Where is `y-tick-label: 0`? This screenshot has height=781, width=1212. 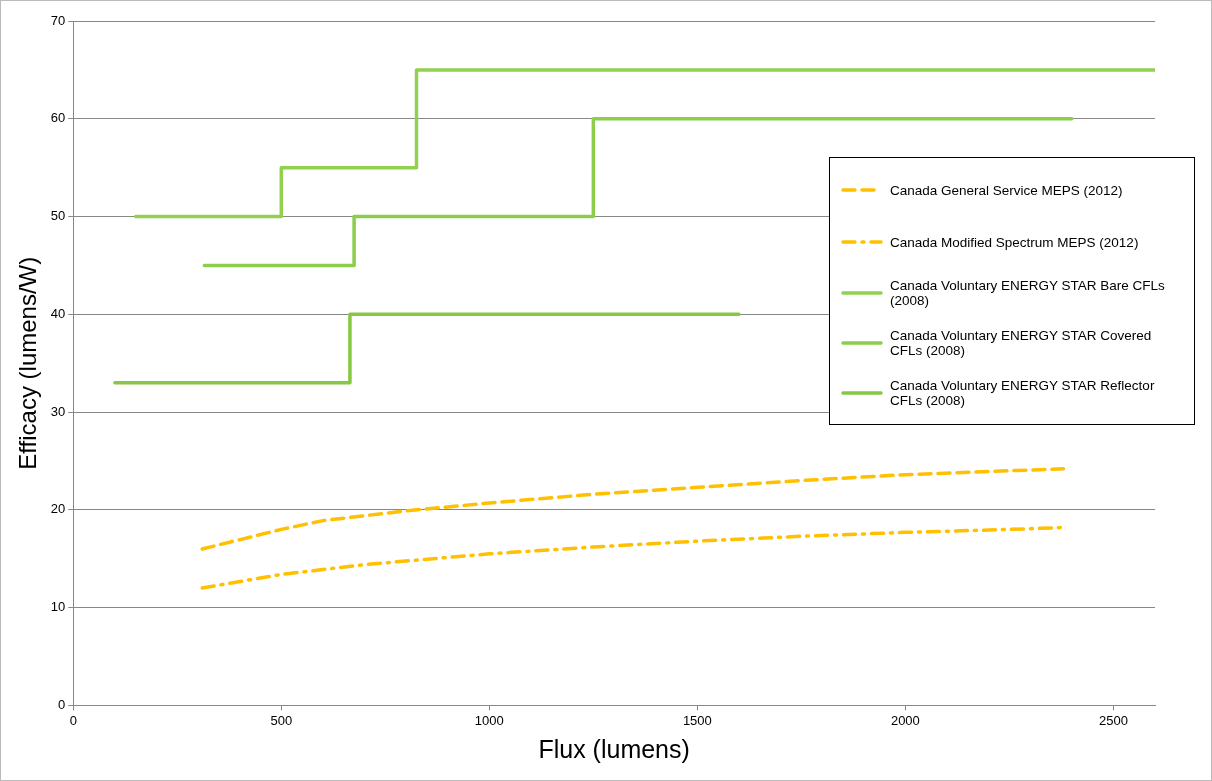 y-tick-label: 0 is located at coordinates (62, 704).